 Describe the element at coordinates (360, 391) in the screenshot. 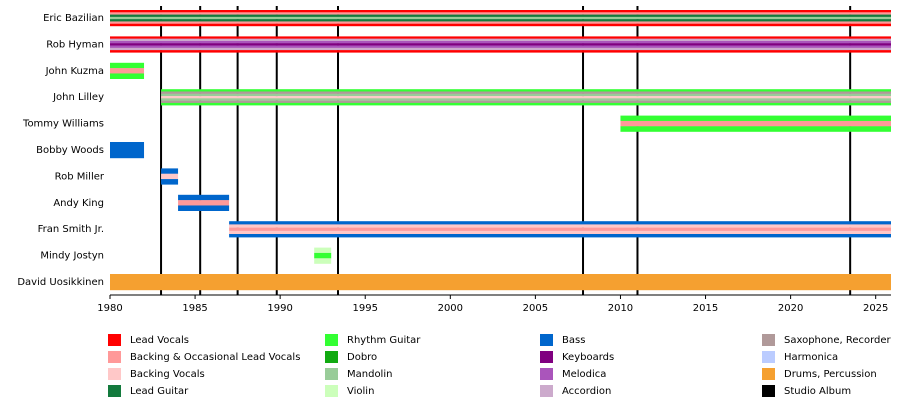

I see `legend-label: Violin` at that location.